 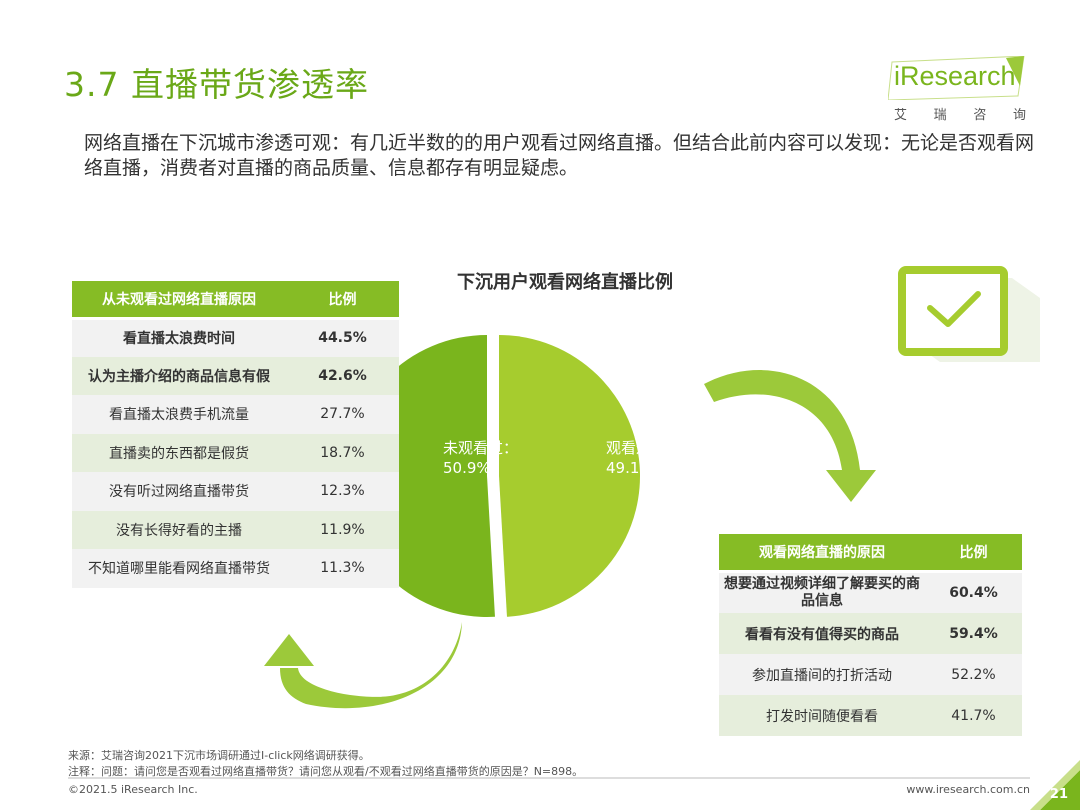 What do you see at coordinates (342, 491) in the screenshot?
I see `pct-cell: 12.3%` at bounding box center [342, 491].